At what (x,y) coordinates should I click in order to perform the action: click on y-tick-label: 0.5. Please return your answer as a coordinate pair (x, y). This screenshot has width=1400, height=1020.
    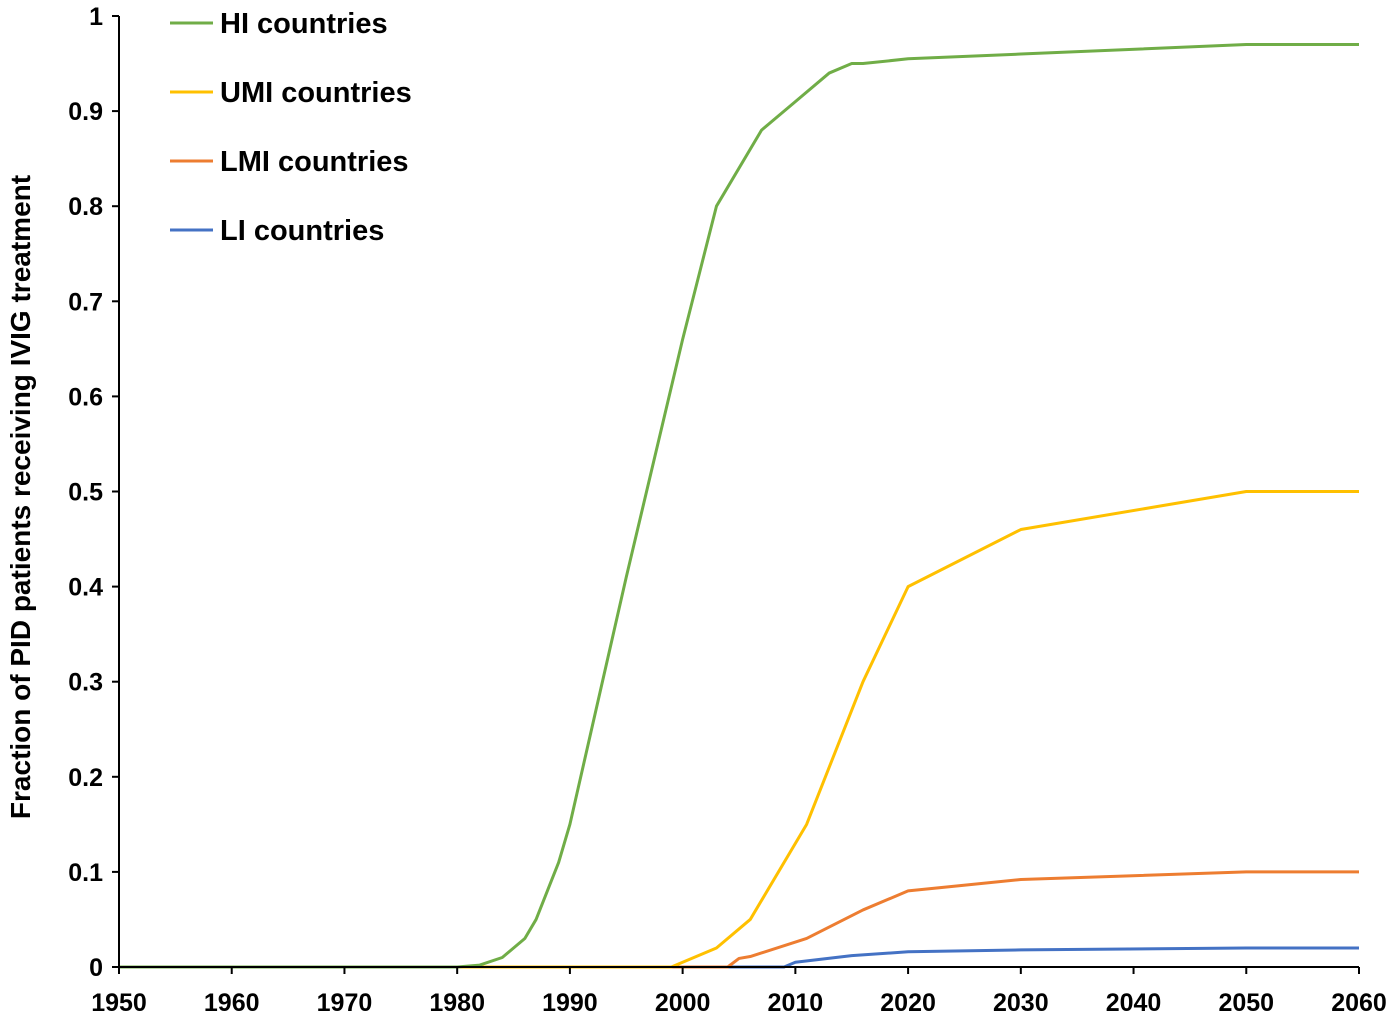
    Looking at the image, I should click on (85, 493).